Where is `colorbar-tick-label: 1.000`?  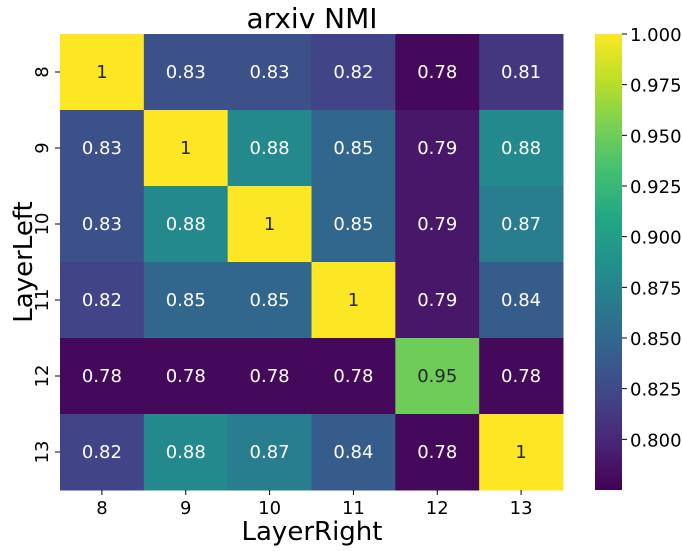 colorbar-tick-label: 1.000 is located at coordinates (656, 35).